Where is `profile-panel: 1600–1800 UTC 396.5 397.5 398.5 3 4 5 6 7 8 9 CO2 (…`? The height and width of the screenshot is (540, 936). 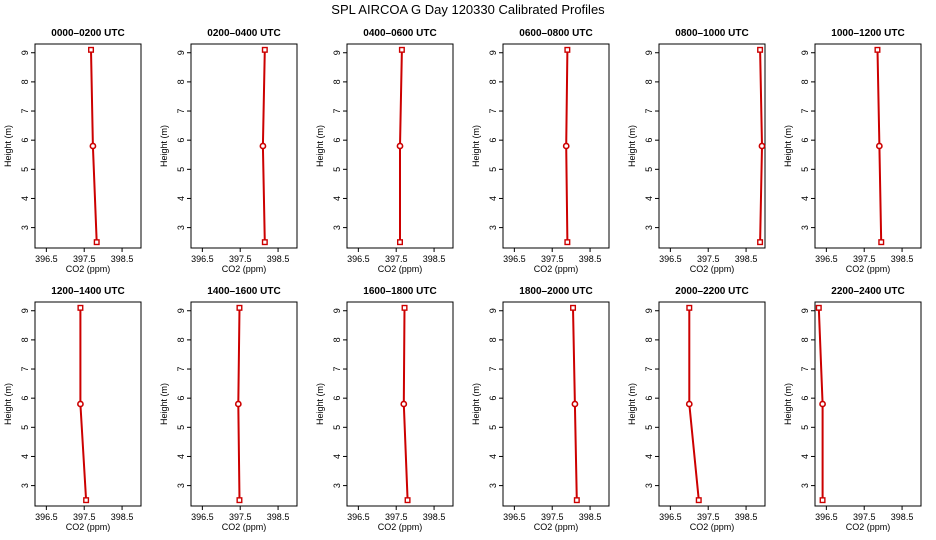
profile-panel: 1600–1800 UTC 396.5 397.5 398.5 3 4 5 6 7 8 9 CO2 (… is located at coordinates (384, 409).